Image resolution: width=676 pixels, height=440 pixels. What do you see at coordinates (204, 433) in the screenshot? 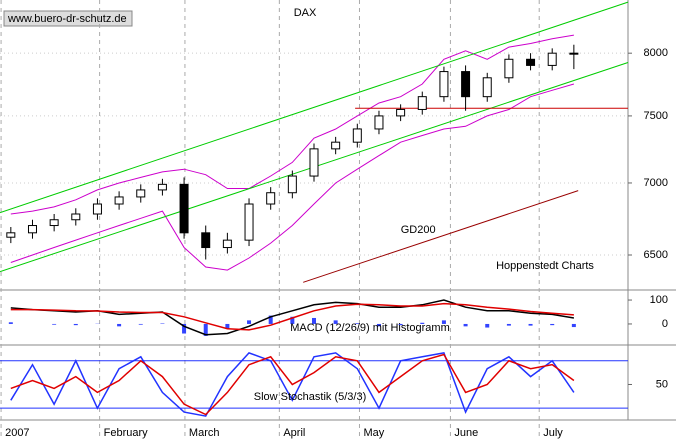
I see `x-tick-label: March` at bounding box center [204, 433].